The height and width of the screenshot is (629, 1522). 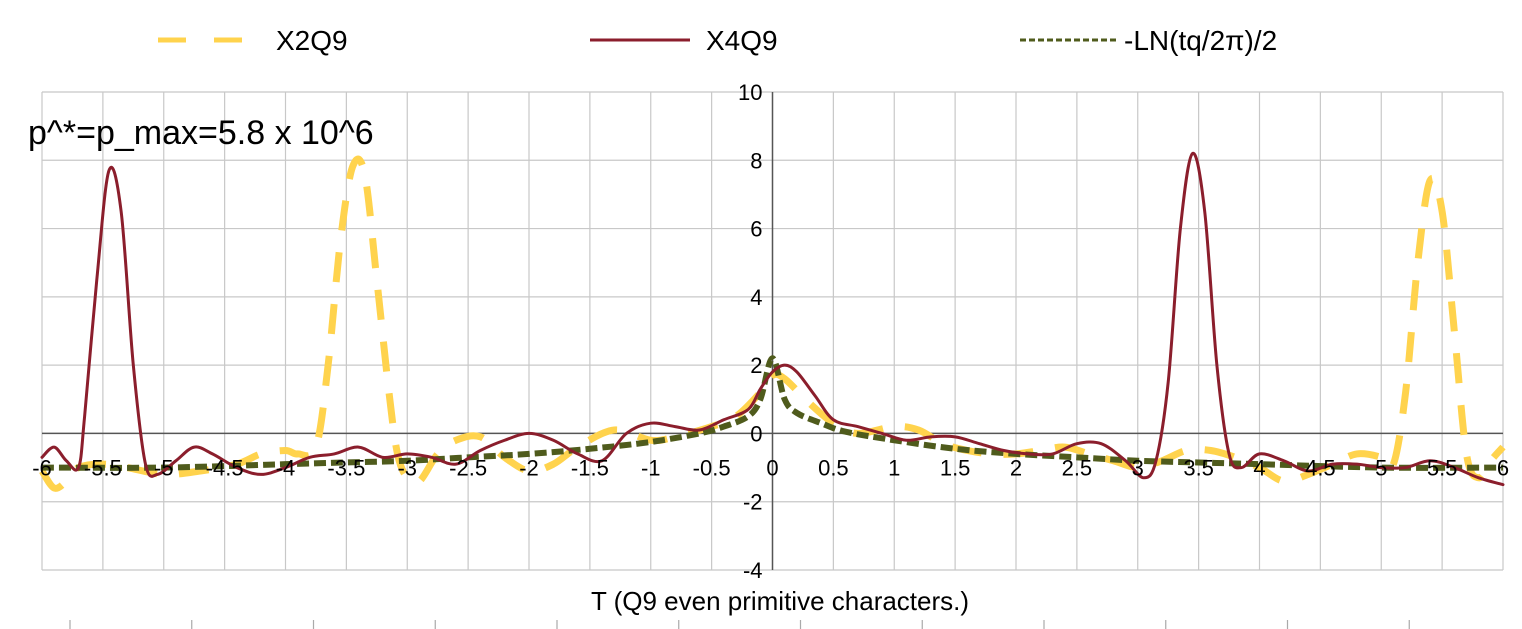 What do you see at coordinates (833, 467) in the screenshot?
I see `x-tick-label: 0.5` at bounding box center [833, 467].